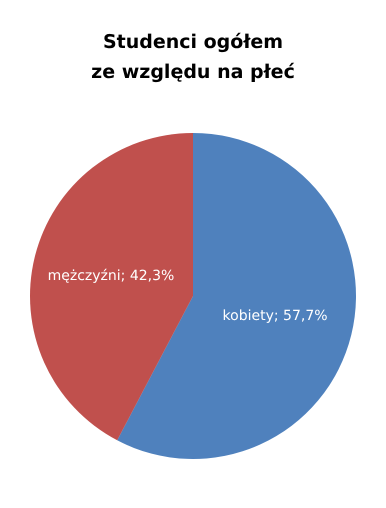  What do you see at coordinates (111, 276) in the screenshot?
I see `slice-label: mężczyźni; 42,3%` at bounding box center [111, 276].